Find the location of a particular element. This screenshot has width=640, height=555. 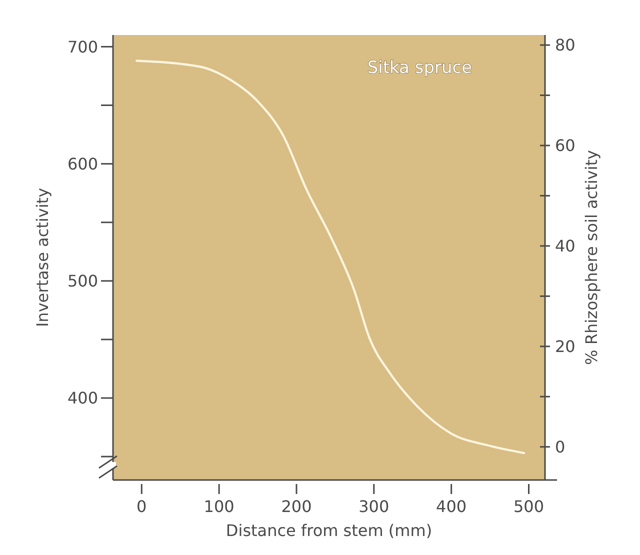

y2-tick-label: 0 is located at coordinates (560, 446).